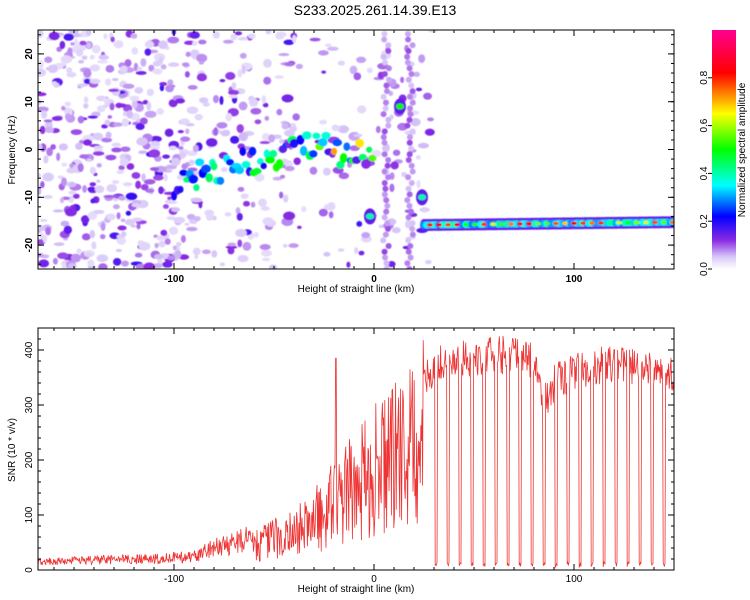 The height and width of the screenshot is (600, 750). What do you see at coordinates (724, 149) in the screenshot?
I see `colorbar-gradient` at bounding box center [724, 149].